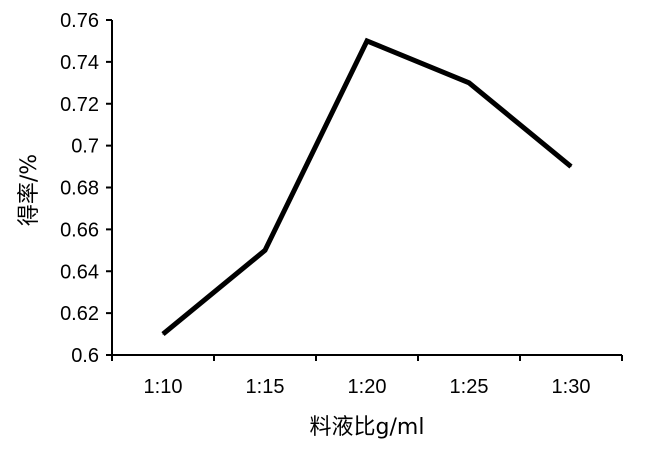 This screenshot has height=452, width=661. I want to click on x-tick-label: 1:10, so click(163, 387).